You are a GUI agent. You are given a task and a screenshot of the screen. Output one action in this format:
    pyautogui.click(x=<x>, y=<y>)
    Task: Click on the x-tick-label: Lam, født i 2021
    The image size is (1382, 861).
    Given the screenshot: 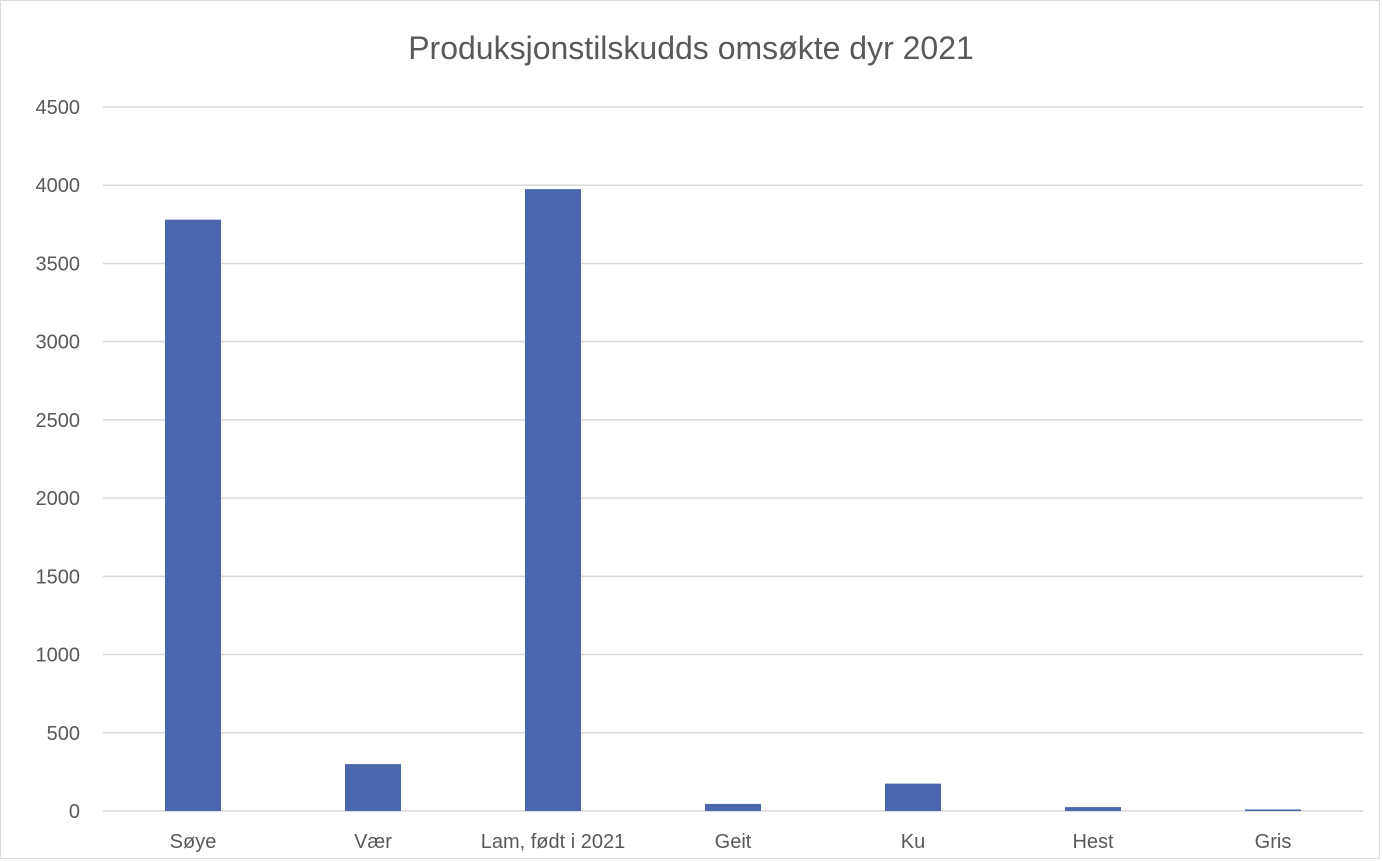 What is the action you would take?
    pyautogui.click(x=553, y=842)
    